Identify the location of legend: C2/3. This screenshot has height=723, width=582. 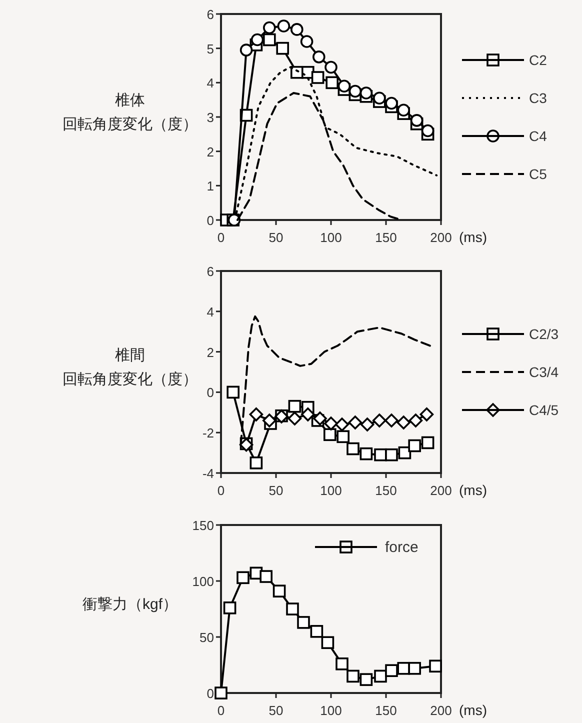
(510, 334).